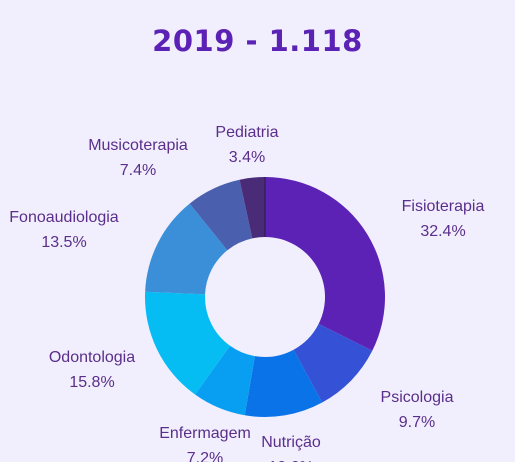 Image resolution: width=515 pixels, height=462 pixels. Describe the element at coordinates (443, 206) in the screenshot. I see `slice-label: Fisioterapia` at that location.